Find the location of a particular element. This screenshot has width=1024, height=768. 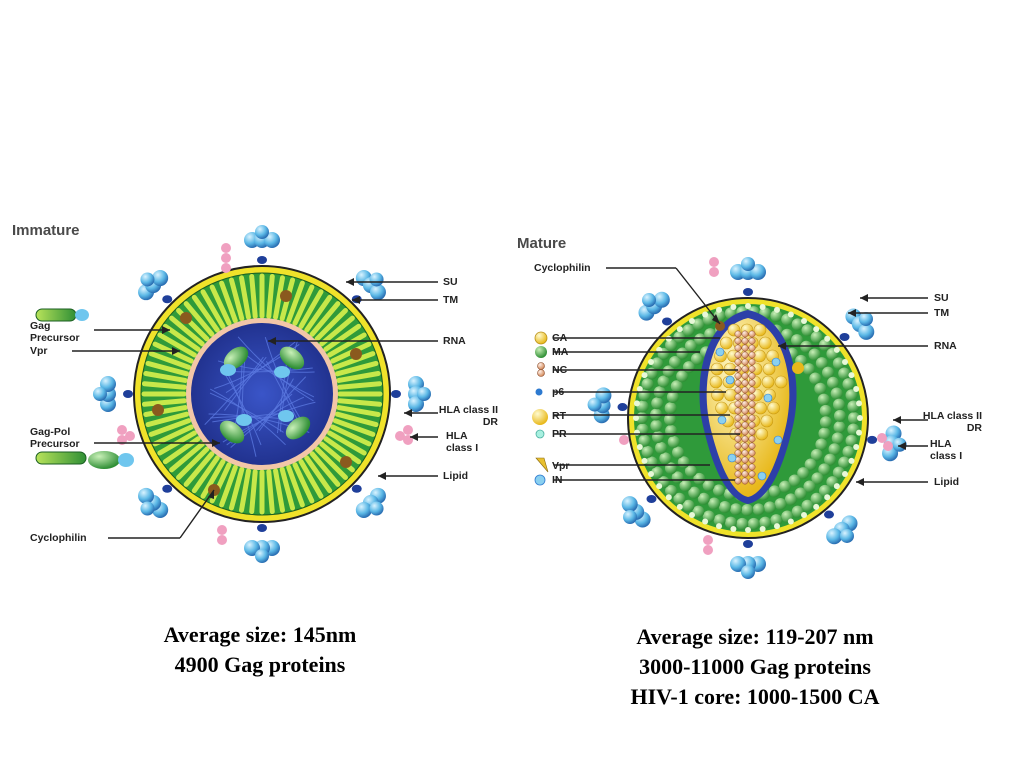

ma-legend-icon is located at coordinates (541, 352).